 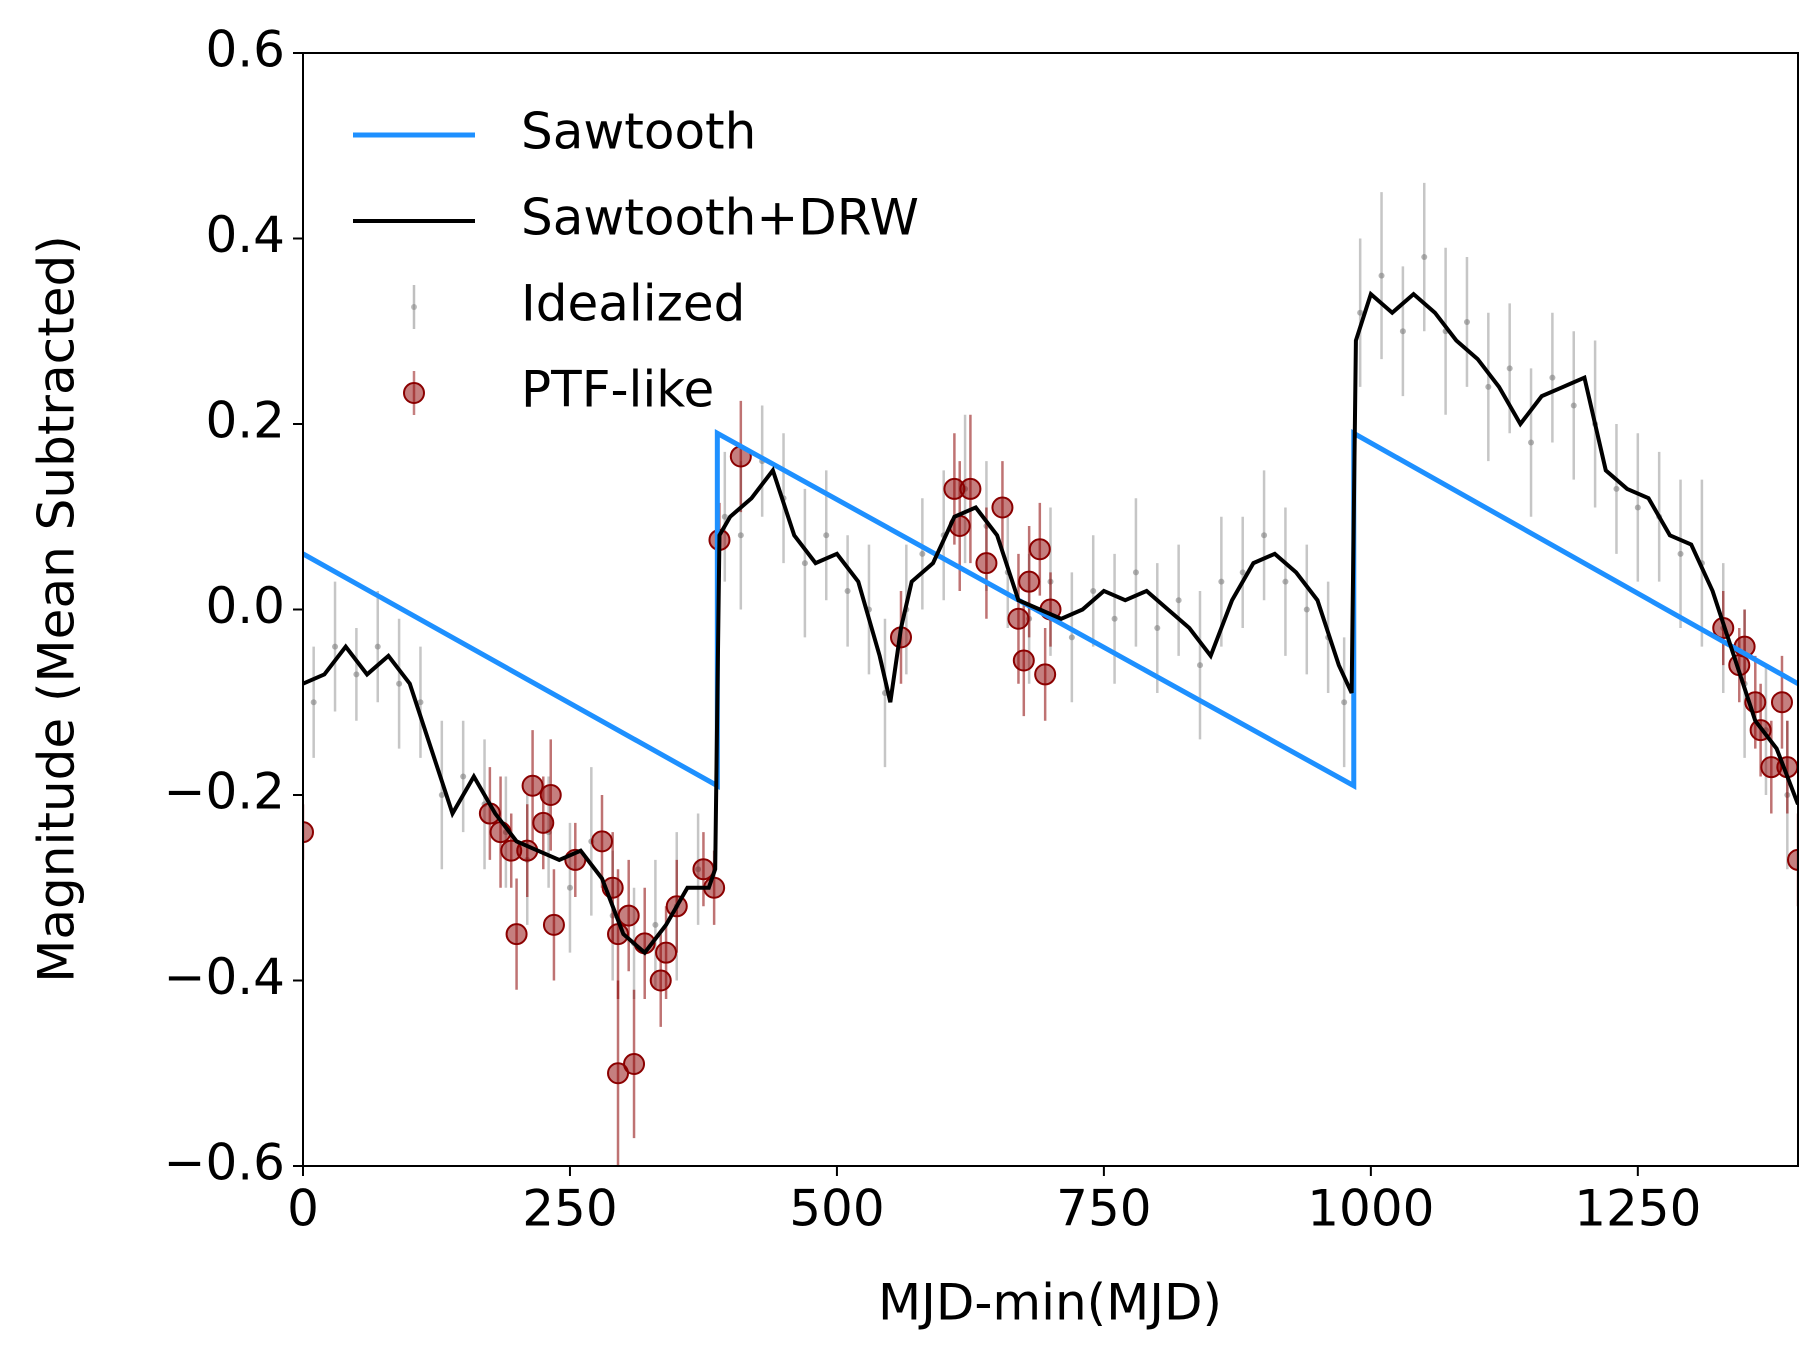 I want to click on x-axis-label: MJD-min(MJD), so click(x=1050, y=1303).